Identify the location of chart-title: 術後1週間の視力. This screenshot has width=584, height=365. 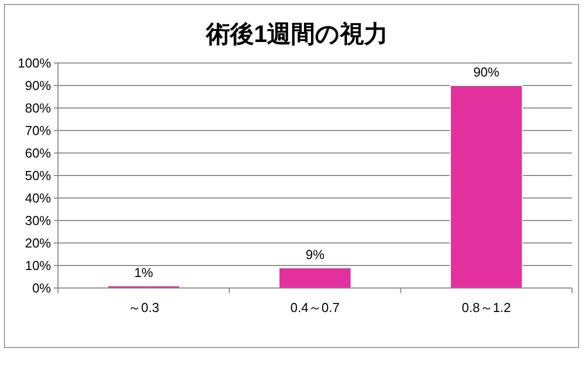
(296, 34).